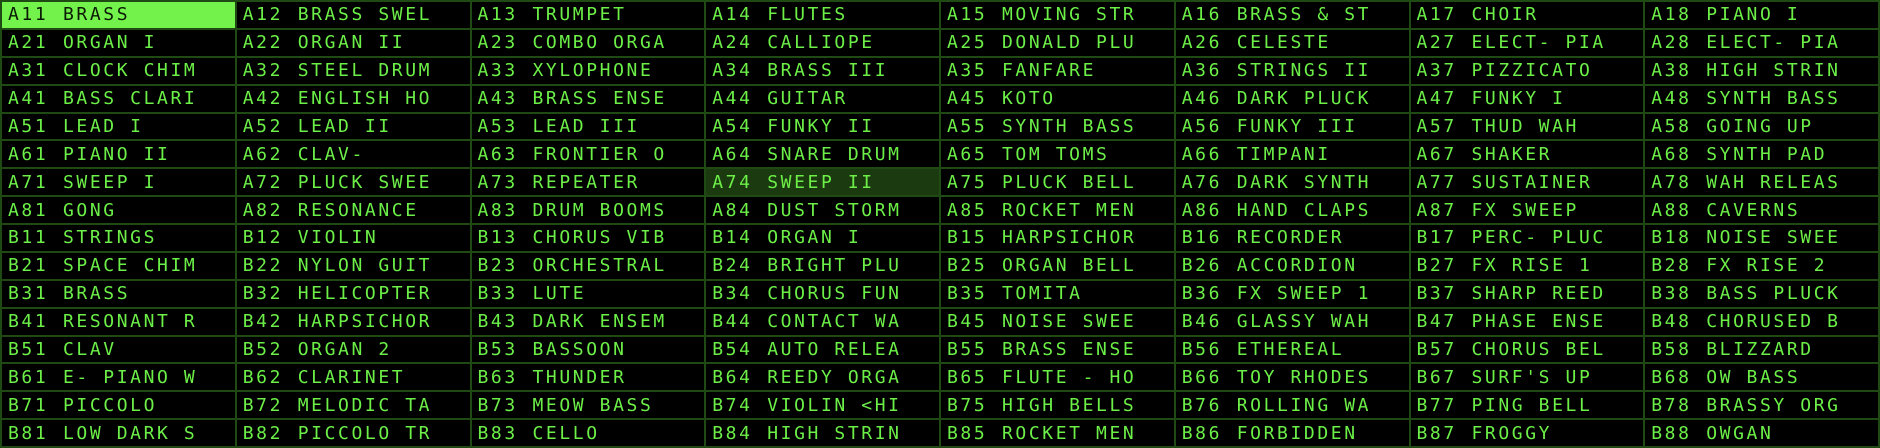 The width and height of the screenshot is (1880, 448). Describe the element at coordinates (1057, 70) in the screenshot. I see `patch-cell: A35 FANFARE` at that location.